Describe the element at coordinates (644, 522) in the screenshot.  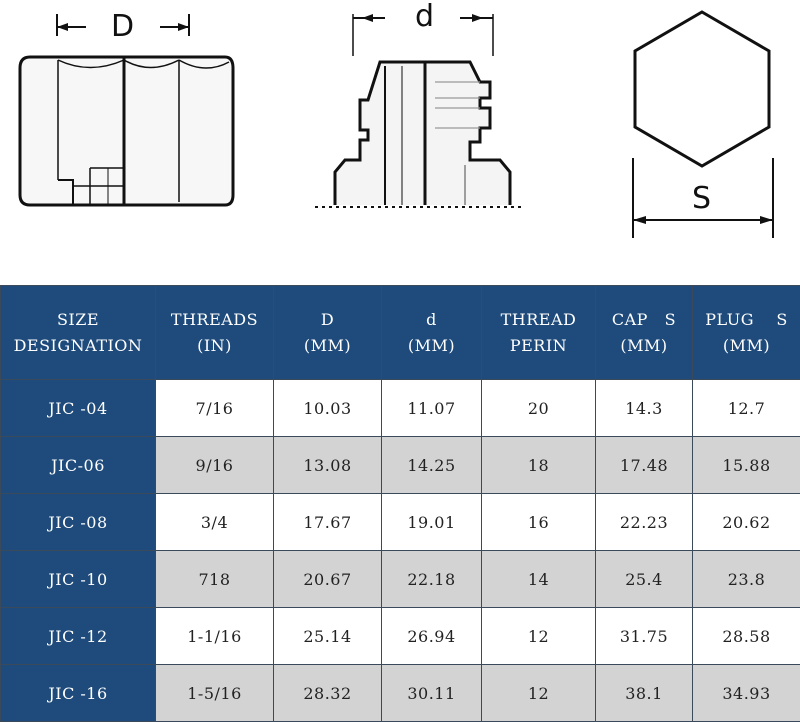
I see `cap-s-cell: 22.23` at that location.